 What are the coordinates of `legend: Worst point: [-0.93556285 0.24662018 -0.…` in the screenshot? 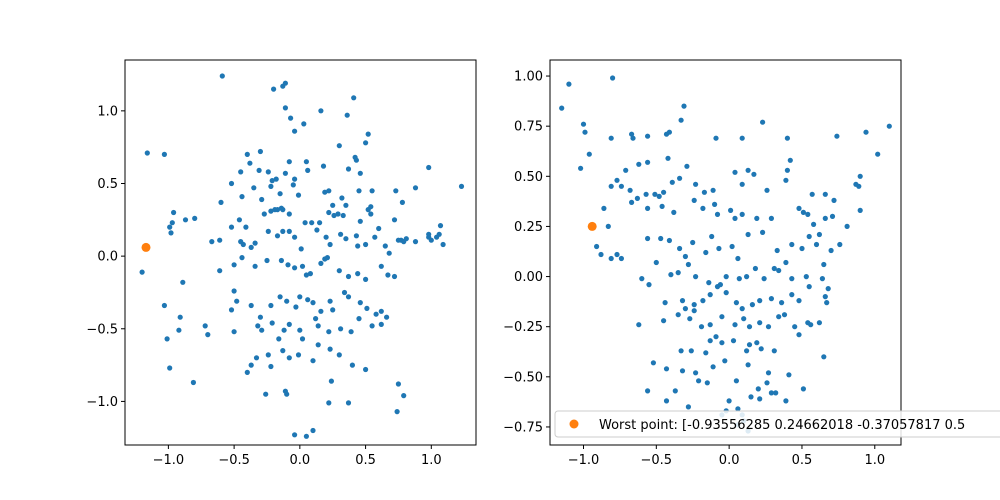 It's located at (777, 424).